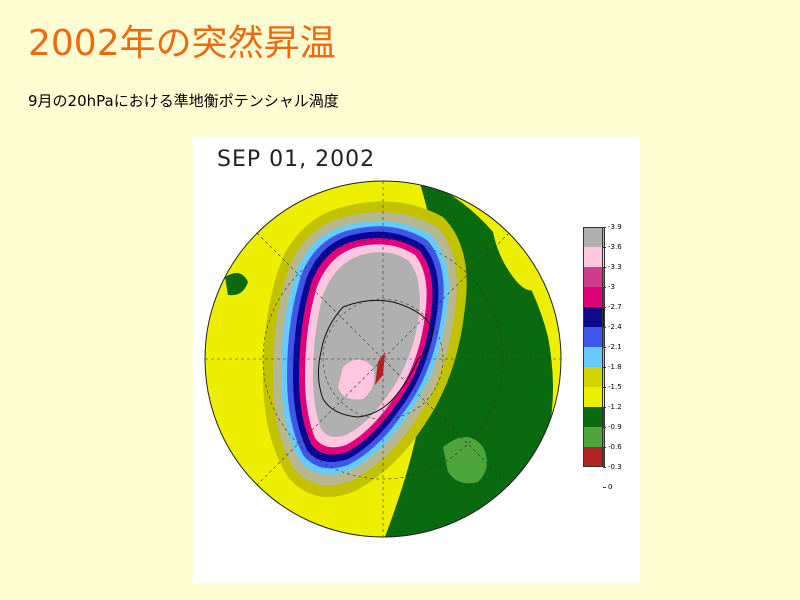 The height and width of the screenshot is (600, 800). What do you see at coordinates (615, 307) in the screenshot?
I see `colorbar-label: -2.7` at bounding box center [615, 307].